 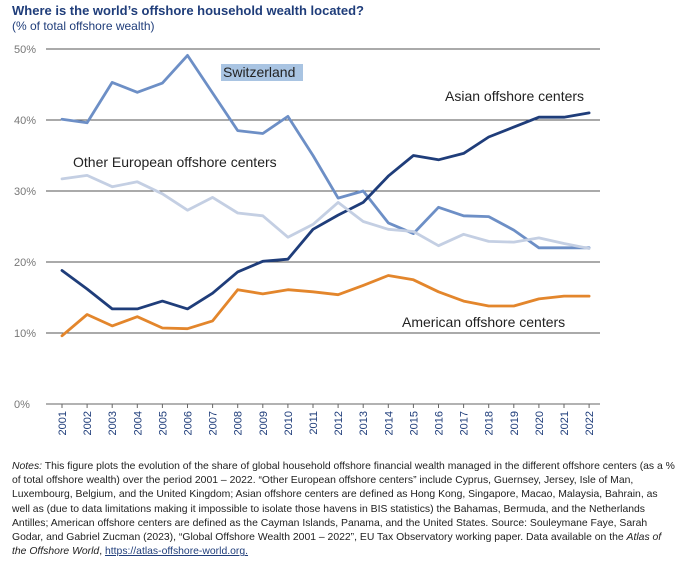 I want to click on series-label: Asian offshore centers, so click(x=514, y=96).